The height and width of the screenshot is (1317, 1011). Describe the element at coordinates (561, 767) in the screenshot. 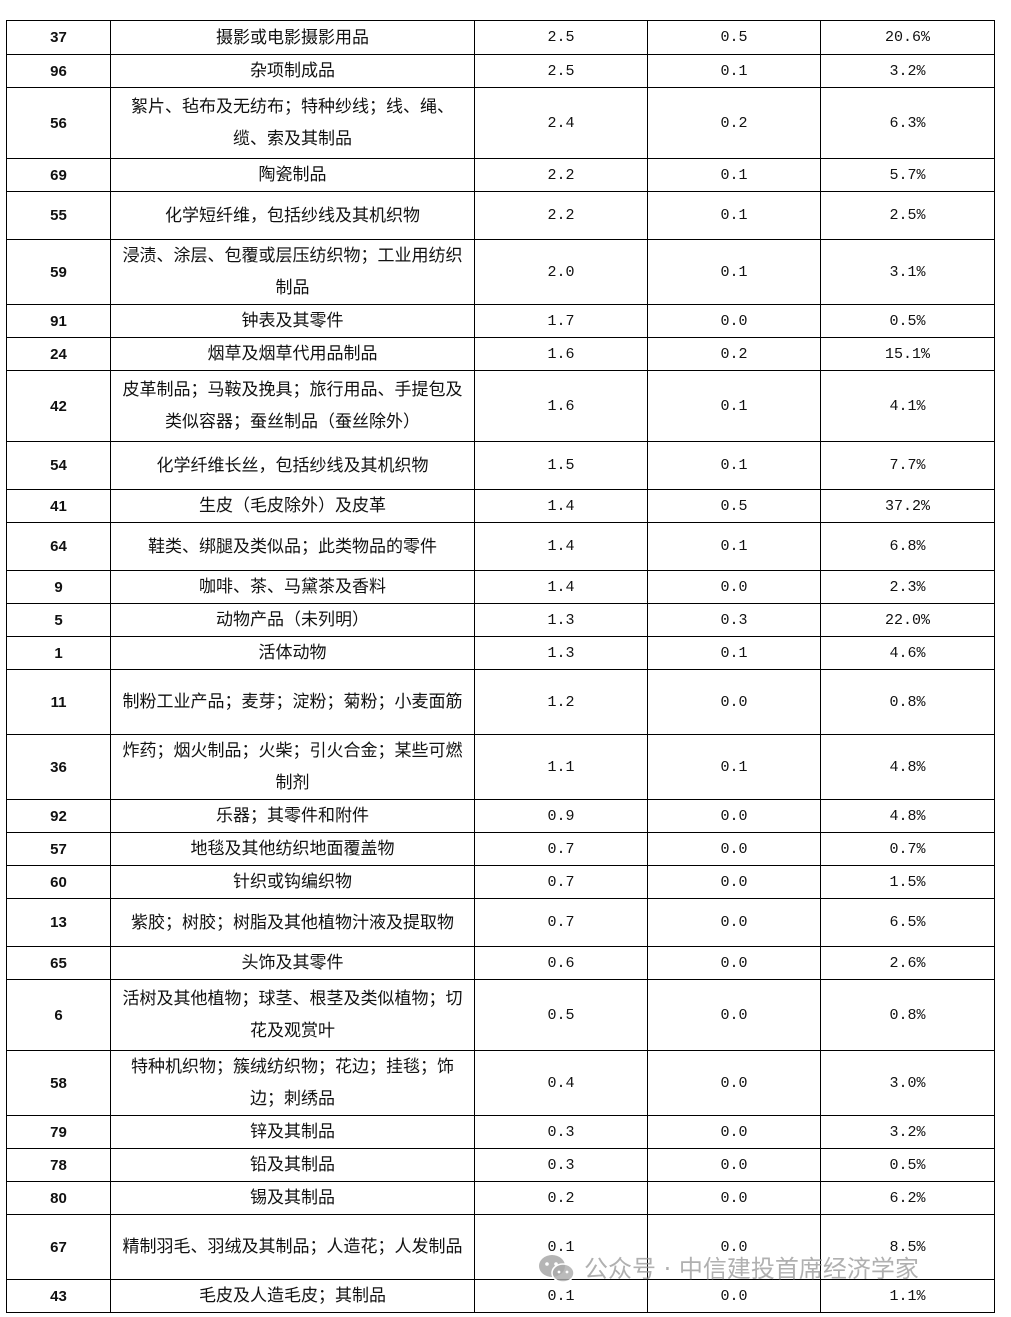

I see `cell-value-1: 1.1` at that location.